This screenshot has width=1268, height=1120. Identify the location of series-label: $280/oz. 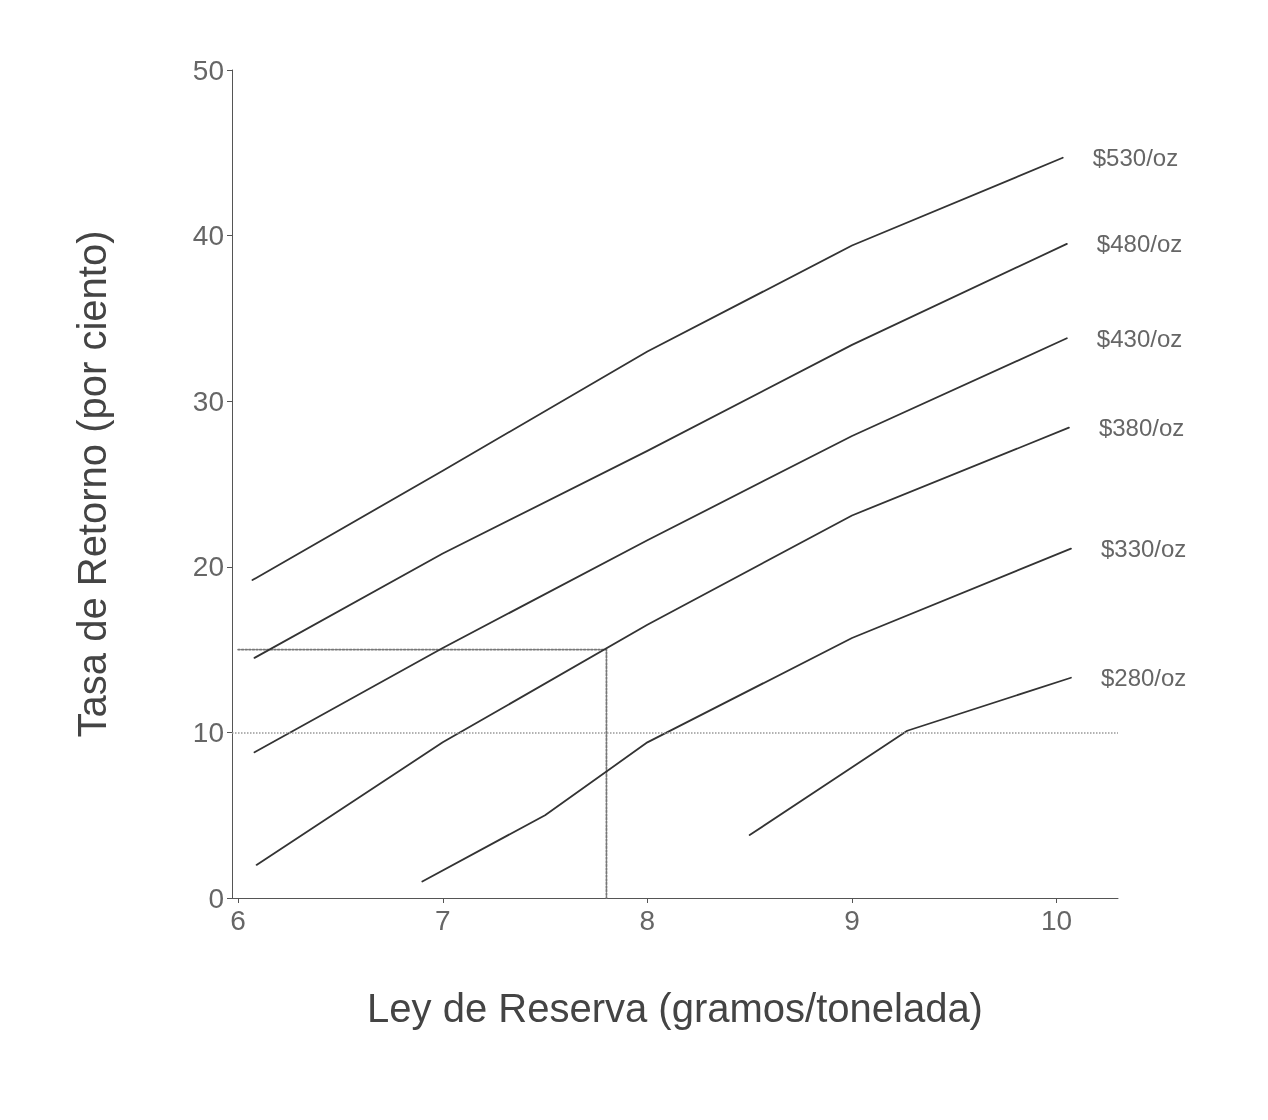
(1143, 678).